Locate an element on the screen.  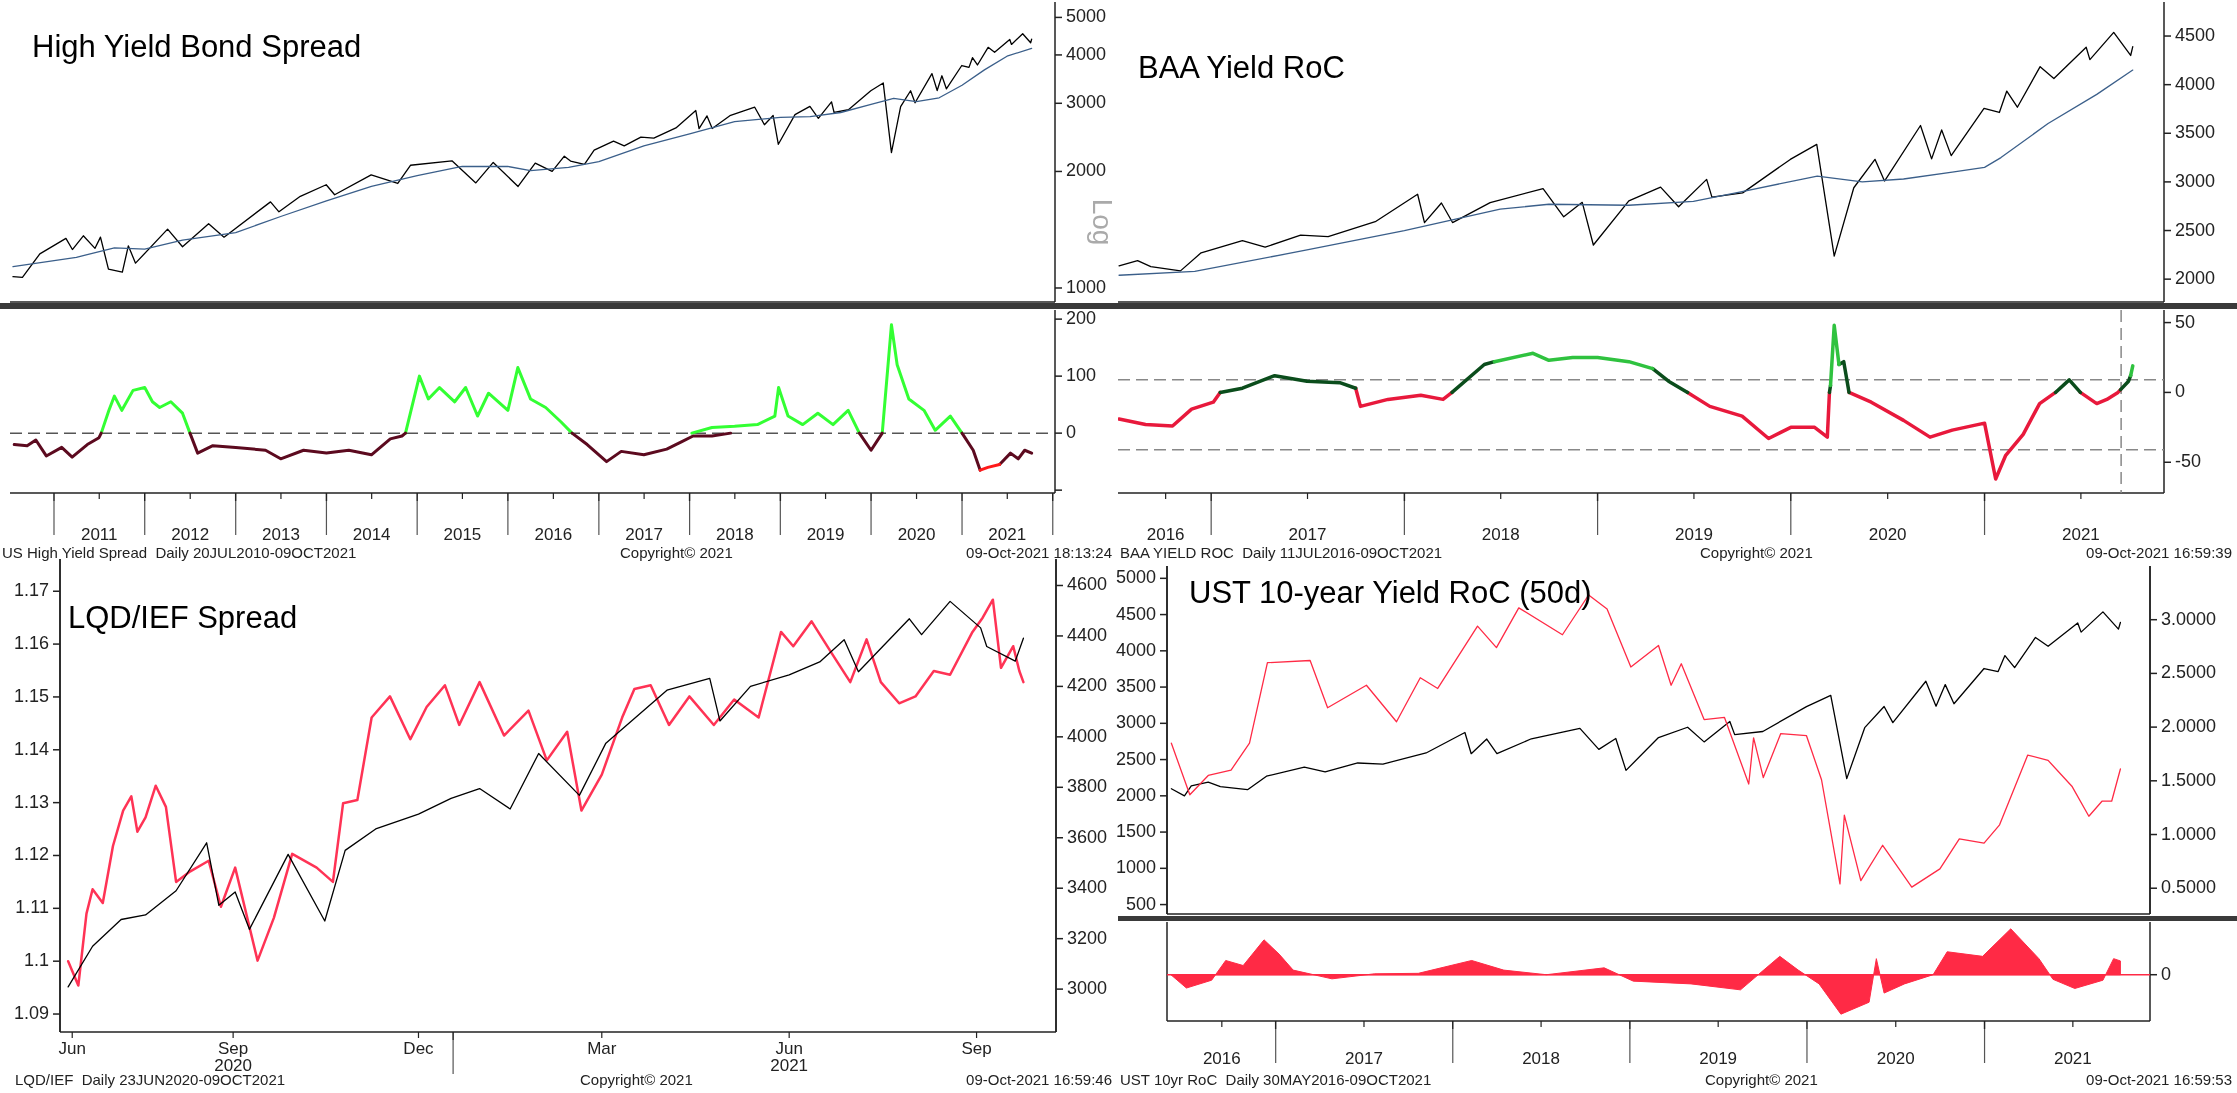
x-tick-label: Sep is located at coordinates (976, 1049).